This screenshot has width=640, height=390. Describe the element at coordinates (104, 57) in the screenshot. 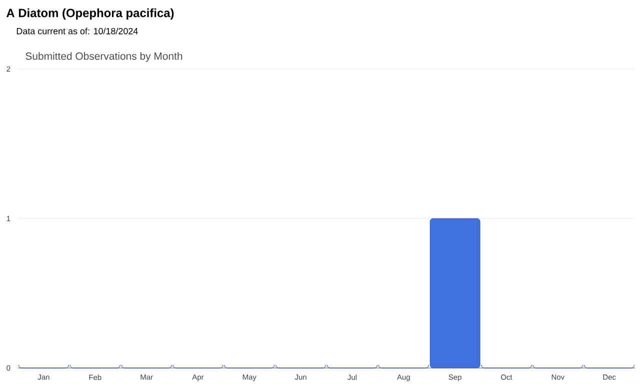

I see `text: Submitted Observations by Month` at that location.